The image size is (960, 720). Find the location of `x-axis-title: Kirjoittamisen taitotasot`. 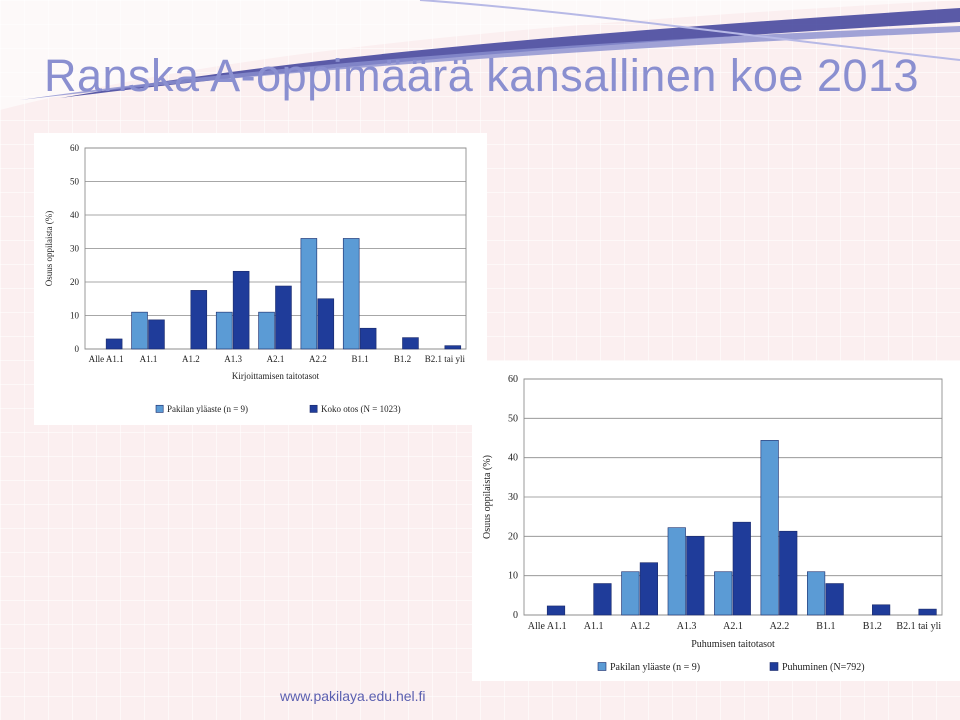

x-axis-title: Kirjoittamisen taitotasot is located at coordinates (276, 376).